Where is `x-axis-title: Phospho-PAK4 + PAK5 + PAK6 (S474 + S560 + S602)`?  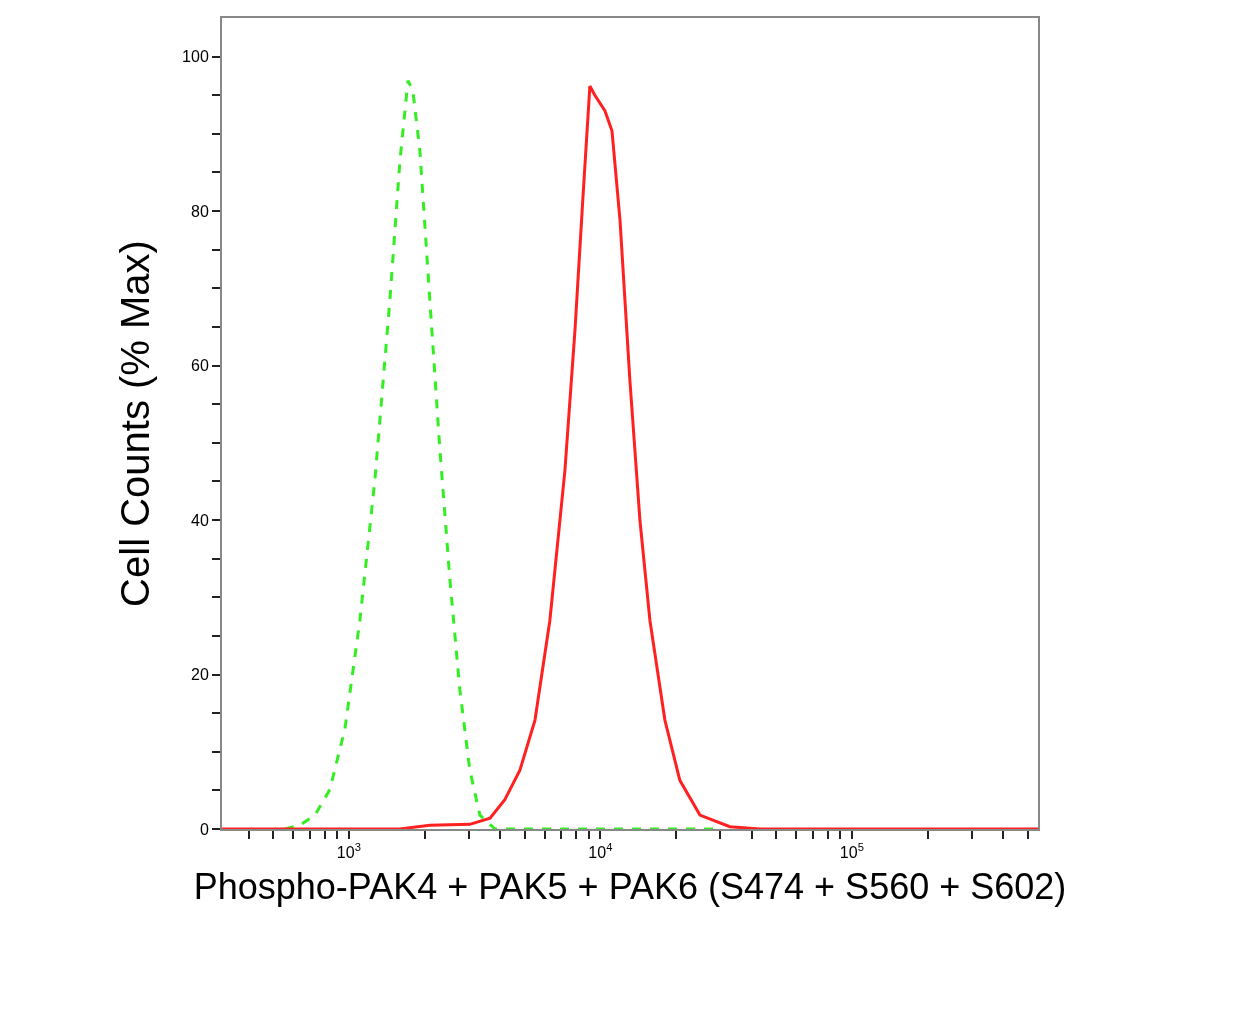 x-axis-title: Phospho-PAK4 + PAK5 + PAK6 (S474 + S560 + S602) is located at coordinates (630, 887).